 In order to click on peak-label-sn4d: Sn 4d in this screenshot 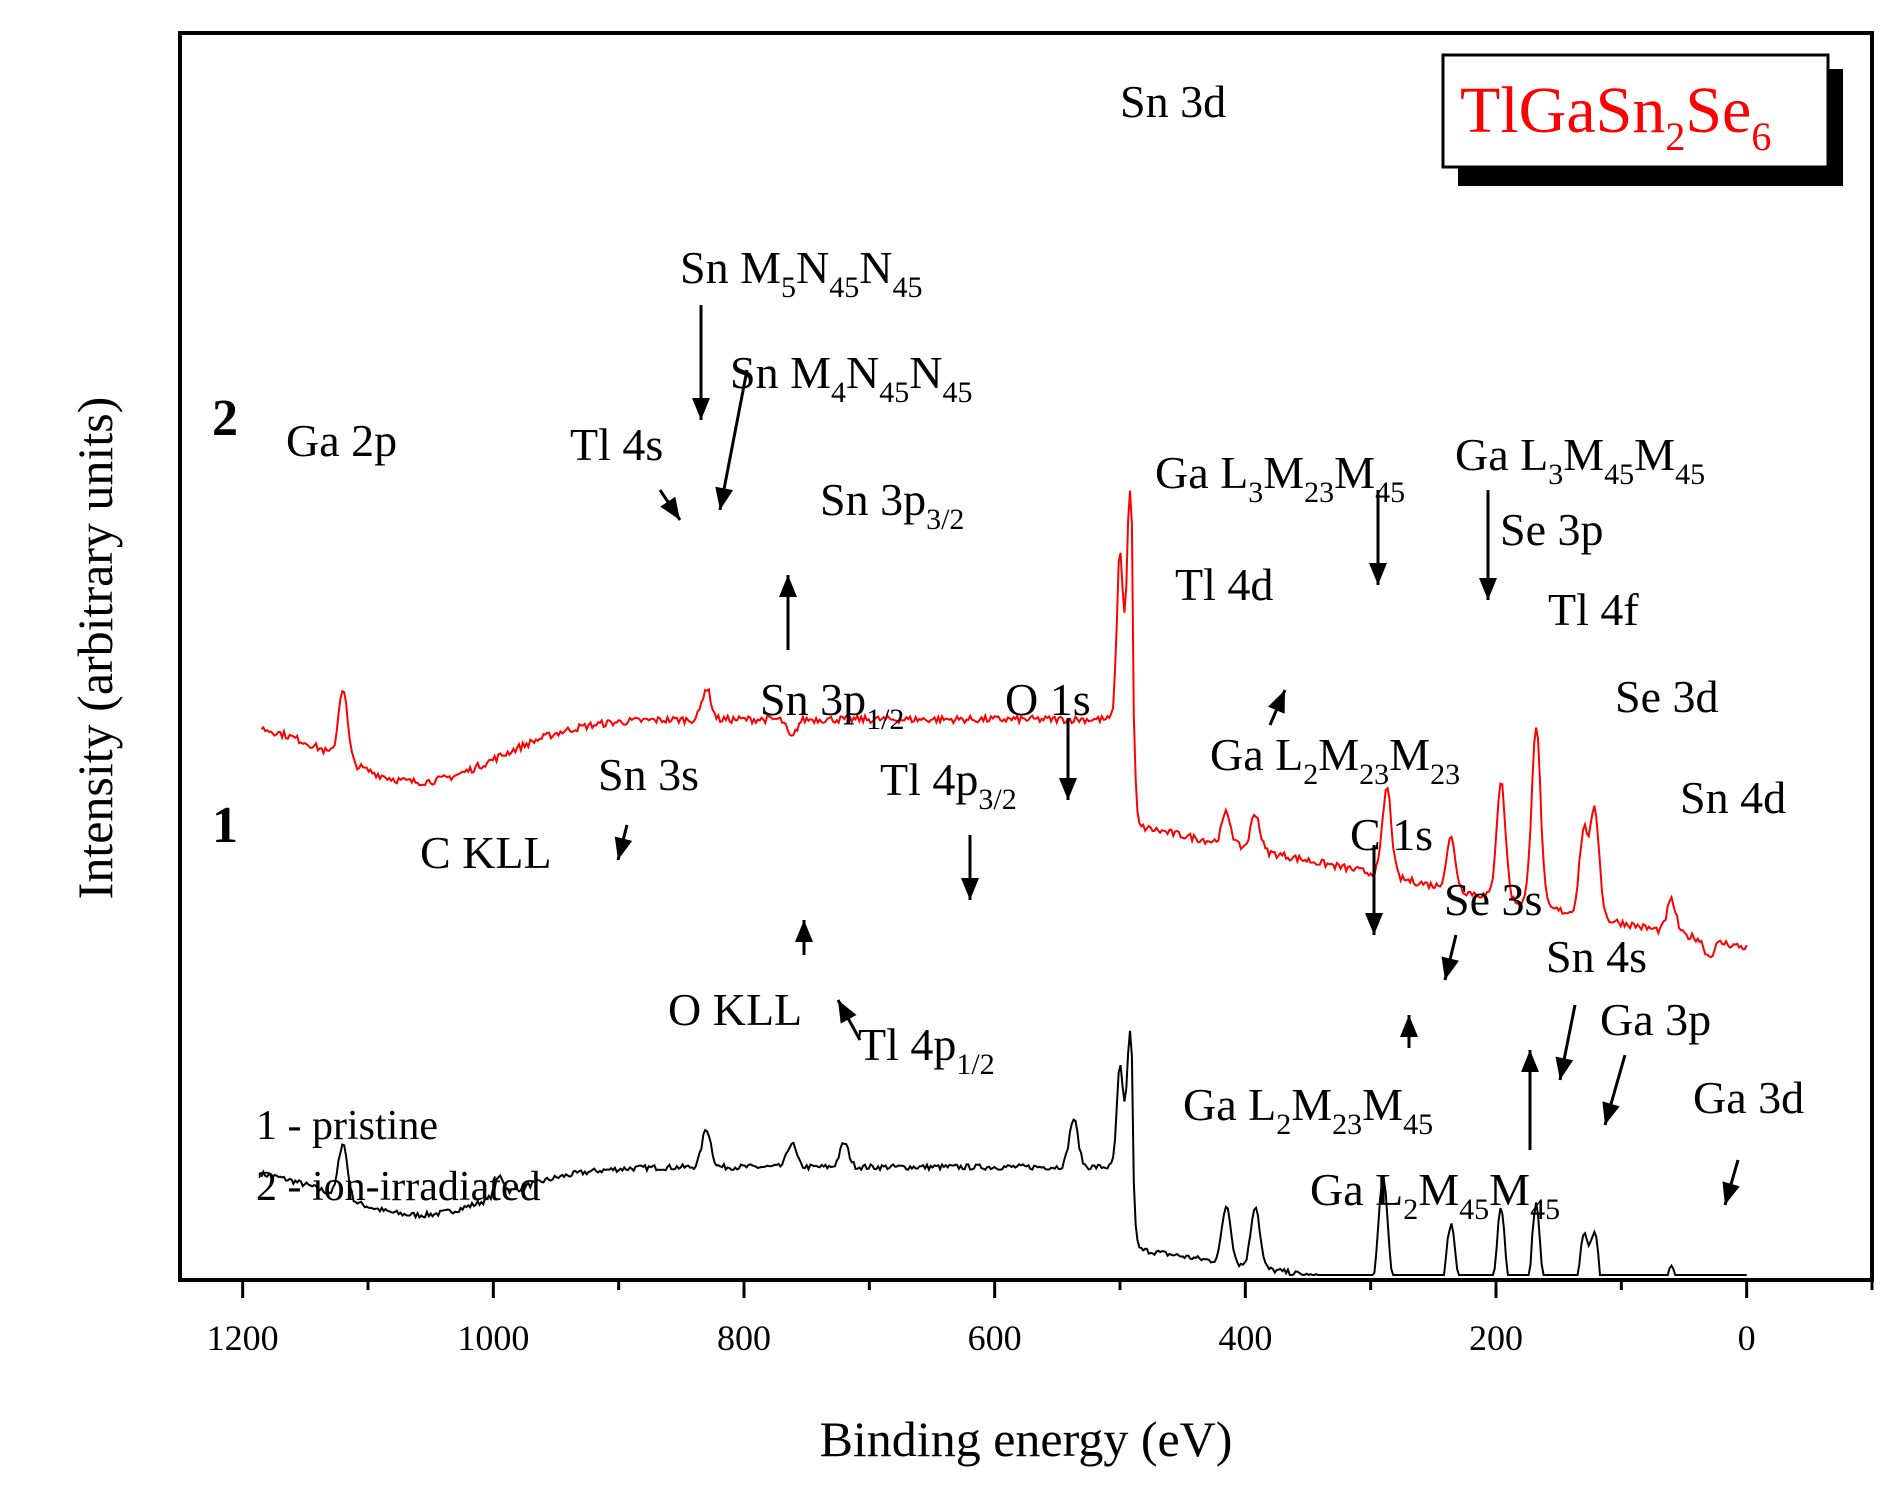, I will do `click(1733, 797)`.